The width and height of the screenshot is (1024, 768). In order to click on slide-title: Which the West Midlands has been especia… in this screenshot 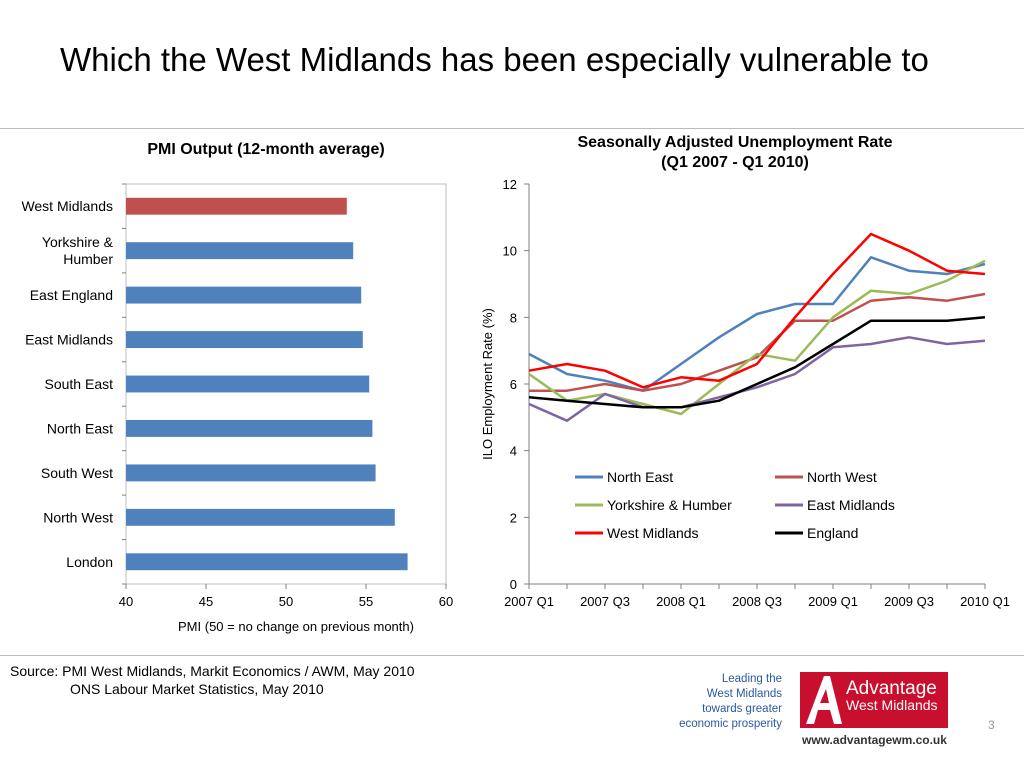, I will do `click(494, 59)`.